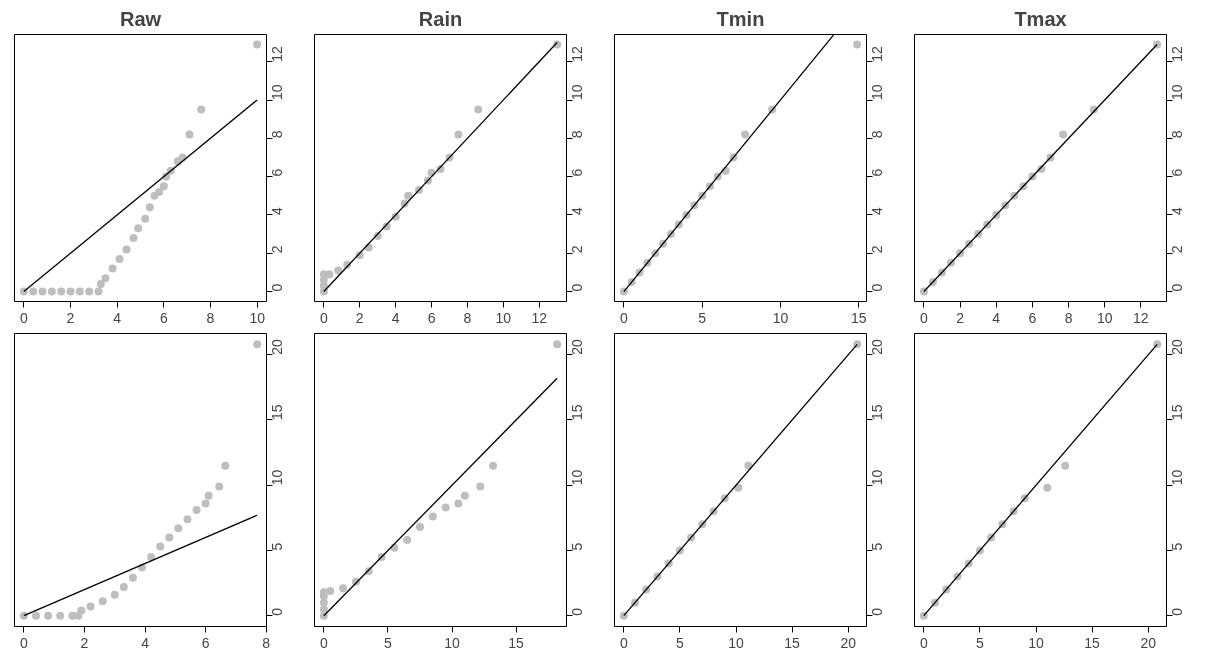 The width and height of the screenshot is (1219, 660). What do you see at coordinates (1040, 18) in the screenshot?
I see `chart-title: Tmax` at bounding box center [1040, 18].